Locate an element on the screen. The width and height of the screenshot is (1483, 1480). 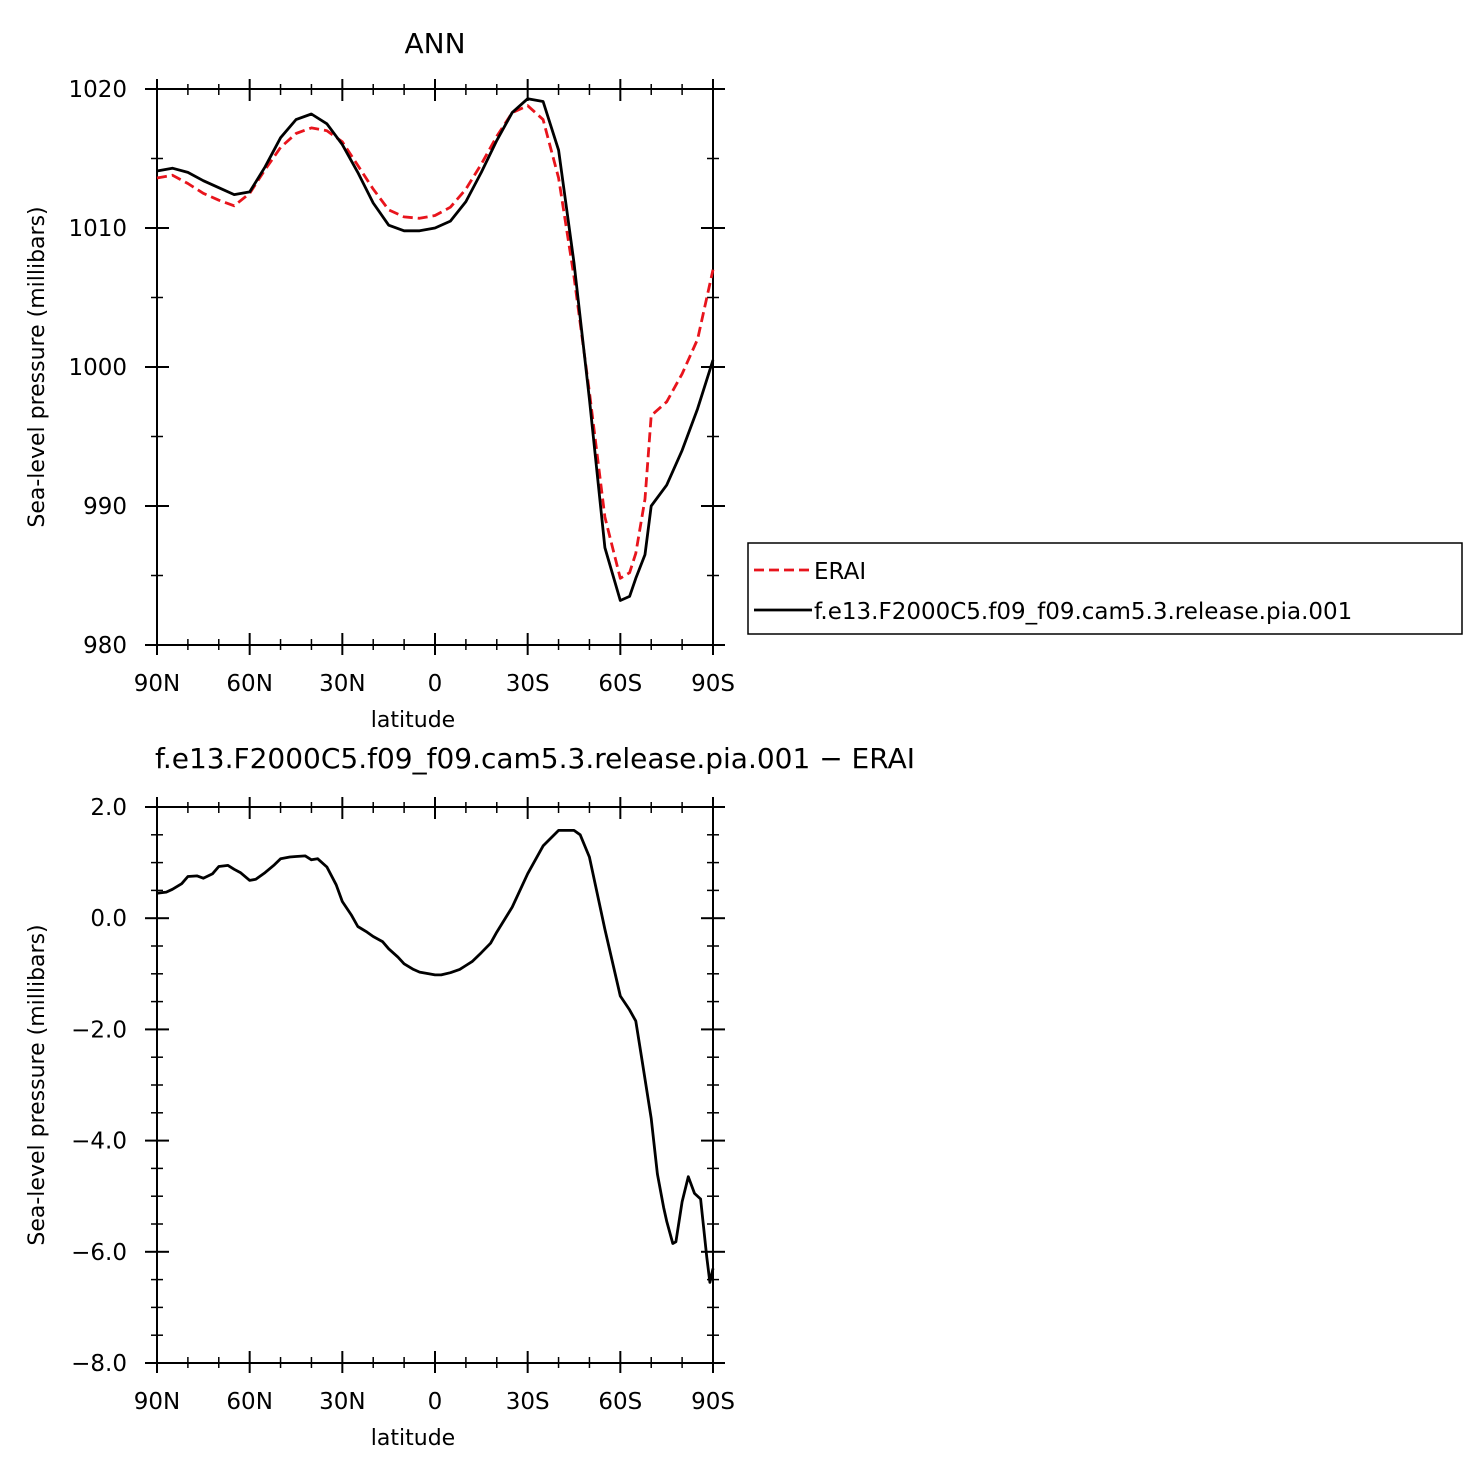
y-tick-label: −4.0 is located at coordinates (99, 1142).